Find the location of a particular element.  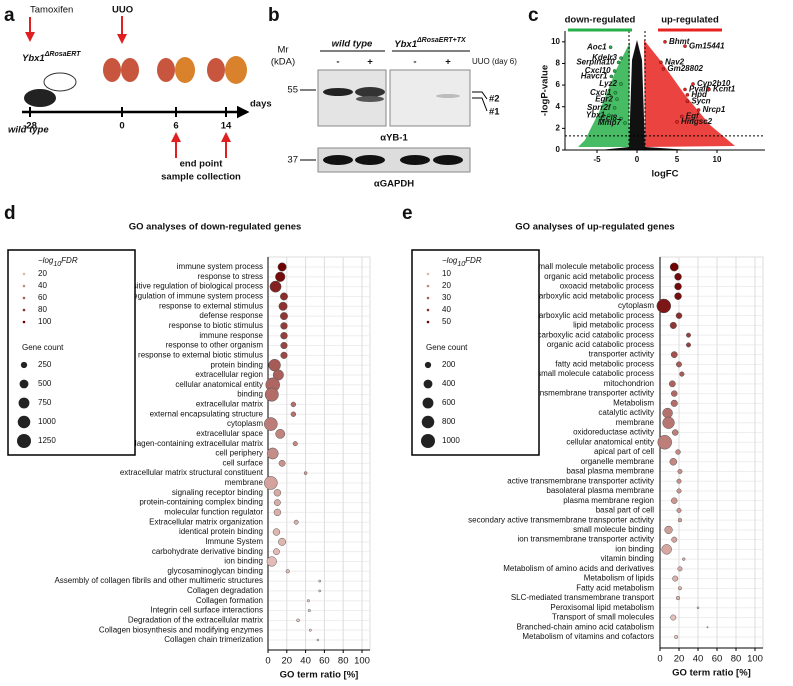

x-tick-label: 5 is located at coordinates (677, 159).